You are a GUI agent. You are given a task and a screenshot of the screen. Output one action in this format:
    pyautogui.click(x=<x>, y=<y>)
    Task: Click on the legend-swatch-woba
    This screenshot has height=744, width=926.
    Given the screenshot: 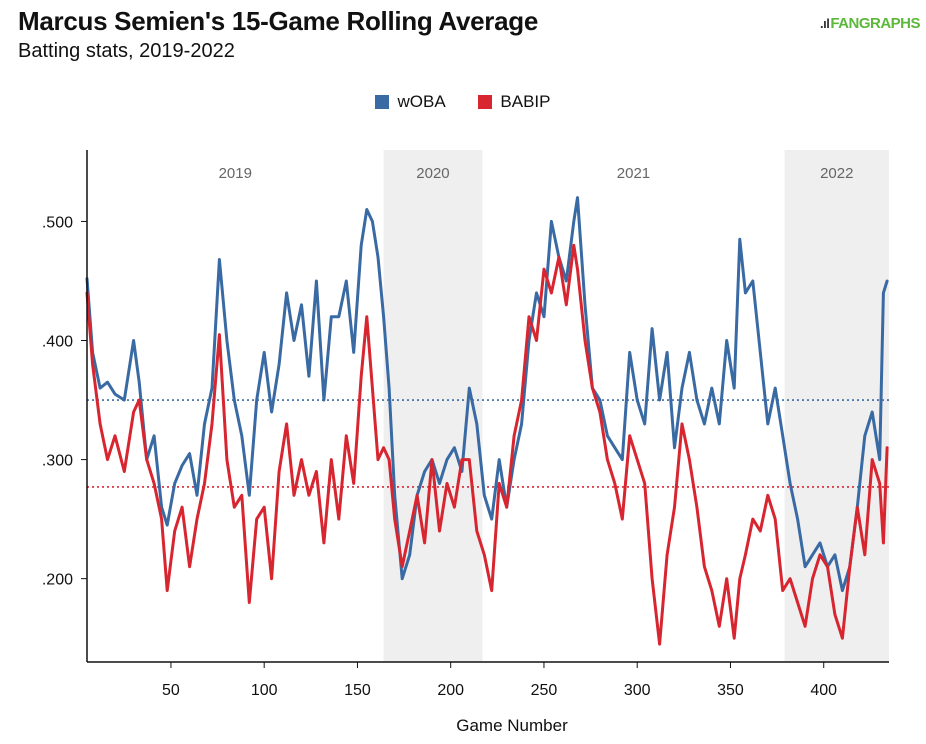 What is the action you would take?
    pyautogui.click(x=382, y=102)
    